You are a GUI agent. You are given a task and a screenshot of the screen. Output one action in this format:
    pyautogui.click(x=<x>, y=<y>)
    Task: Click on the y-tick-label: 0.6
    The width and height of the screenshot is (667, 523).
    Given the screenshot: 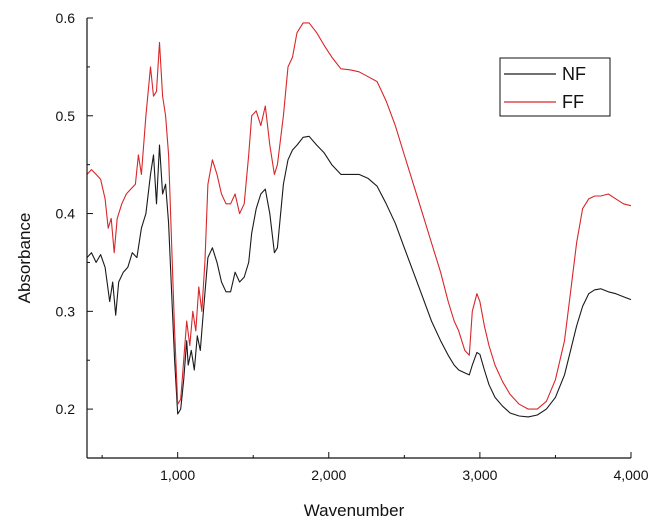 What is the action you would take?
    pyautogui.click(x=66, y=18)
    